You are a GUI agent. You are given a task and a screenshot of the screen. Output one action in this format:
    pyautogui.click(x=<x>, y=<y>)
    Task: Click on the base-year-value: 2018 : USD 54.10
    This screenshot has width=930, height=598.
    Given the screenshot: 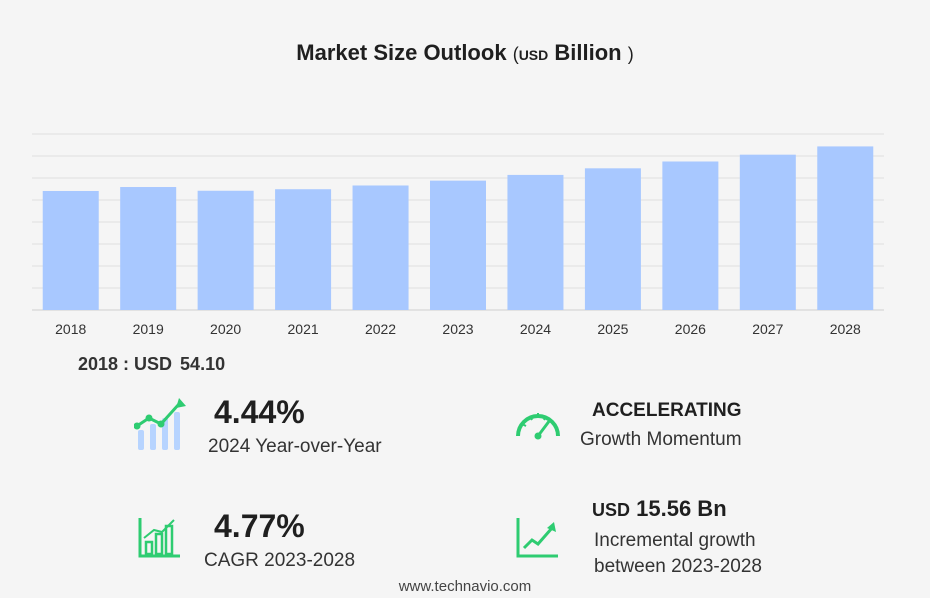 What is the action you would take?
    pyautogui.click(x=151, y=364)
    